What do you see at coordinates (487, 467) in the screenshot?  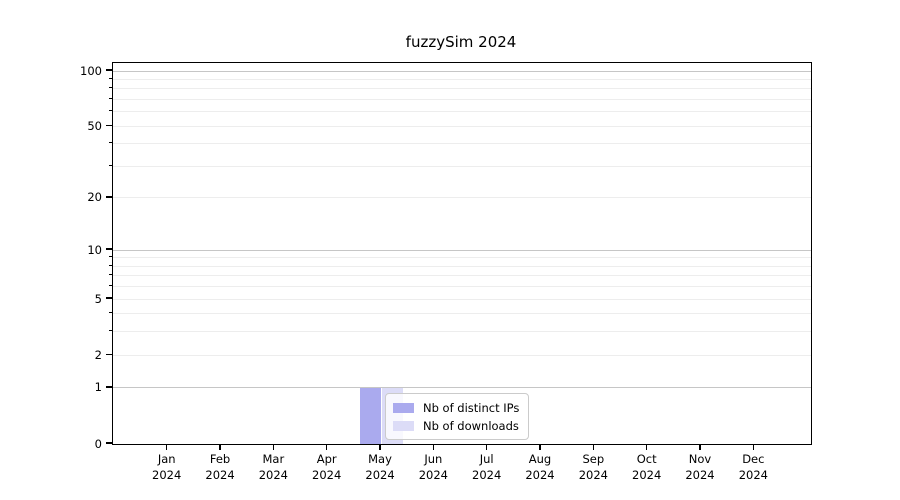 I see `x-tick-label-jul: Jul 2024` at bounding box center [487, 467].